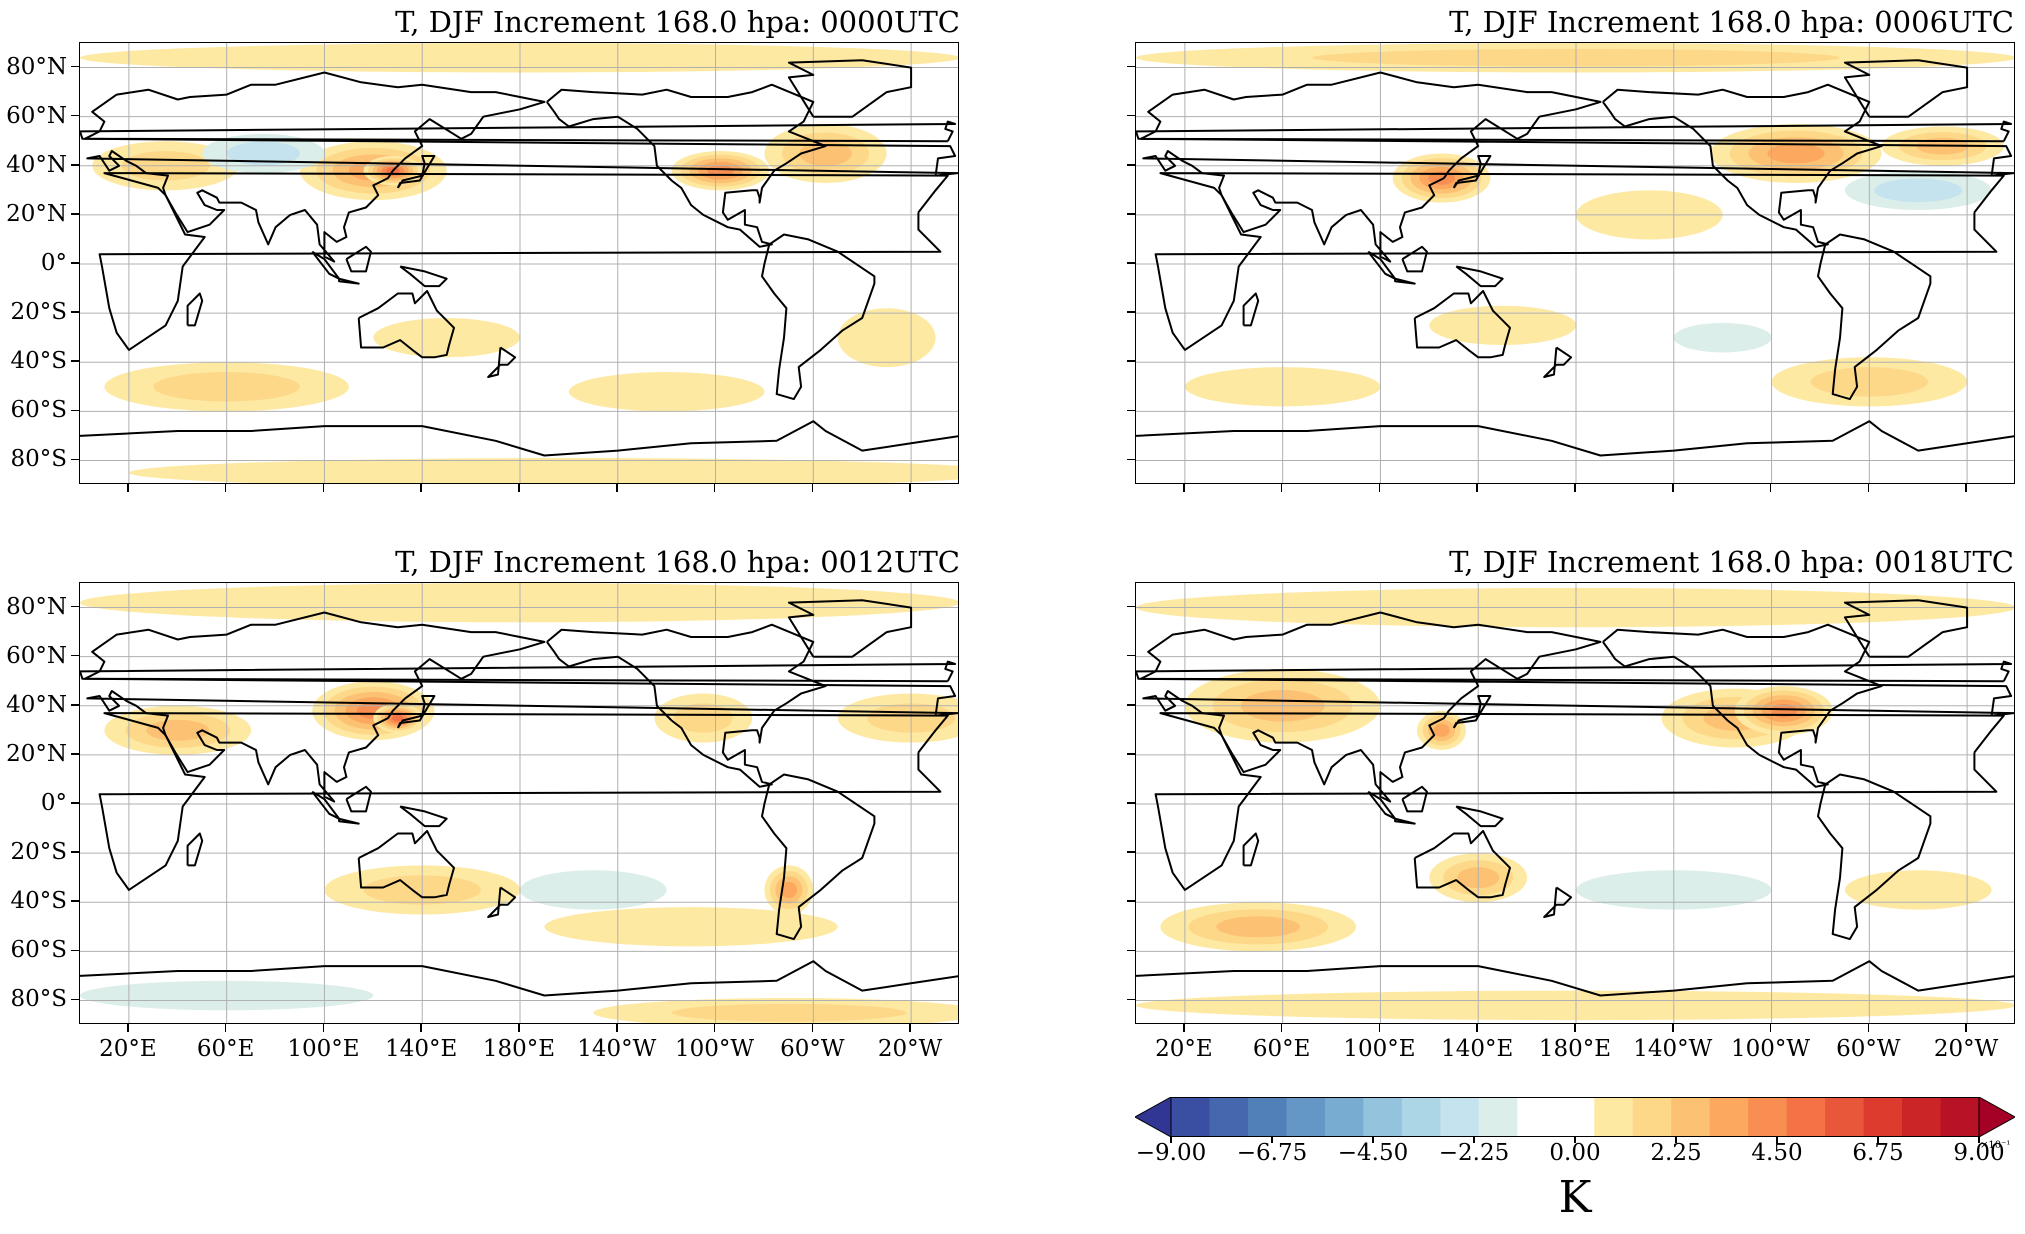  What do you see at coordinates (715, 1049) in the screenshot?
I see `longitude-label: 100°W` at bounding box center [715, 1049].